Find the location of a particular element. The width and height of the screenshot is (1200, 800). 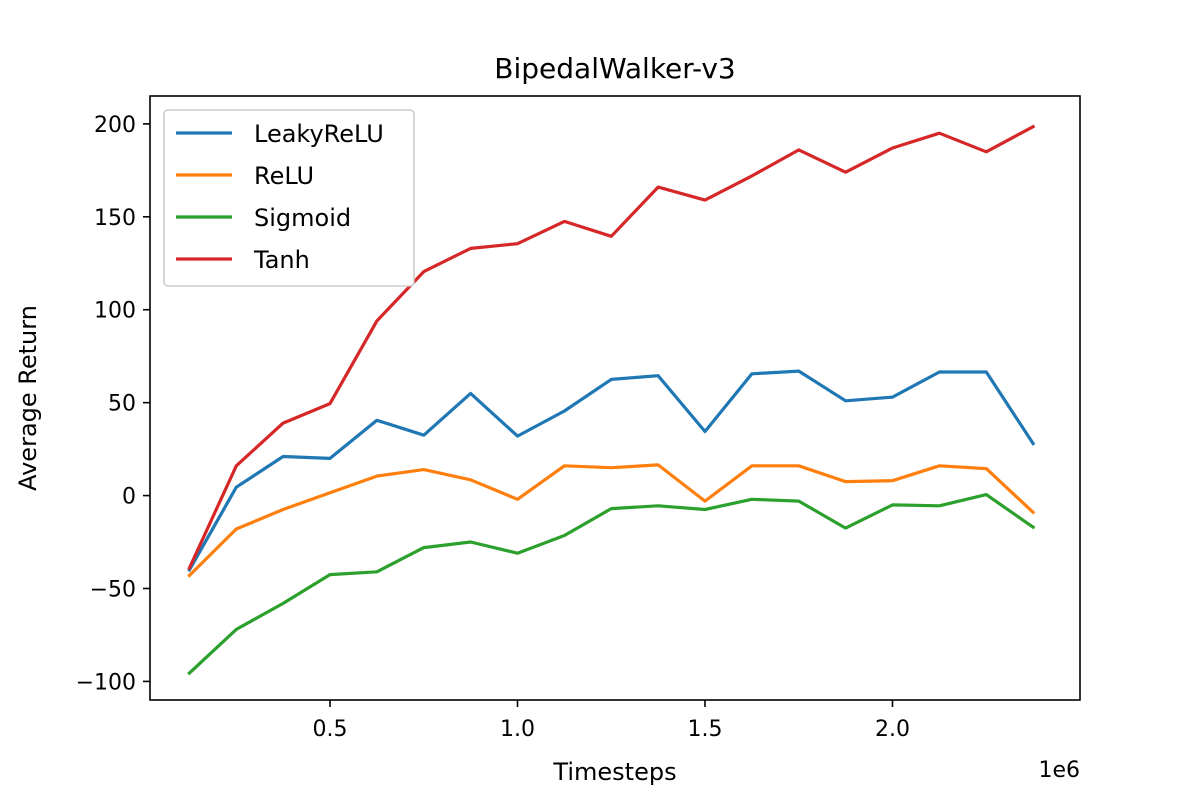

series-line-relu is located at coordinates (611, 520).